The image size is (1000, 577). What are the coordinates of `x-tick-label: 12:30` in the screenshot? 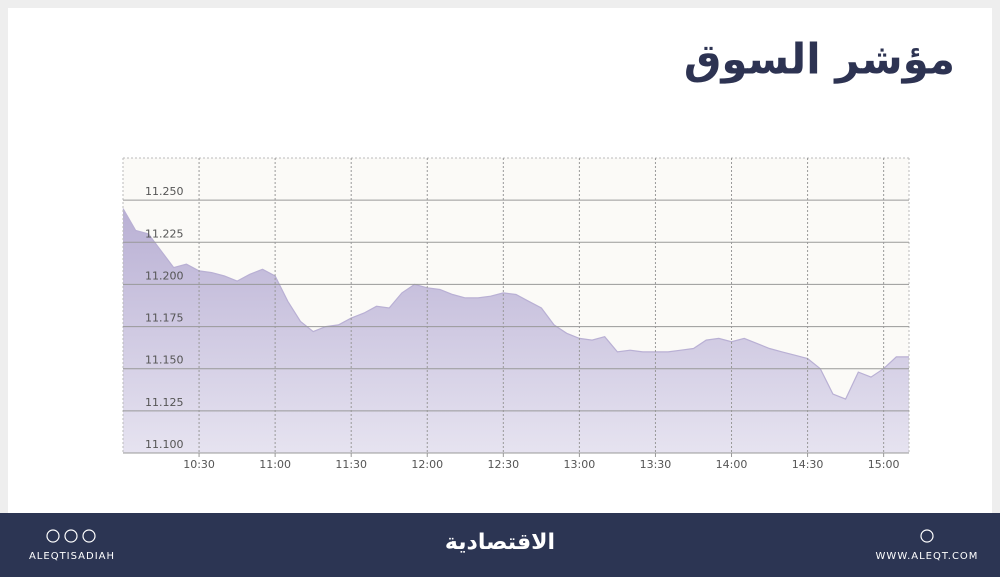 It's located at (503, 464).